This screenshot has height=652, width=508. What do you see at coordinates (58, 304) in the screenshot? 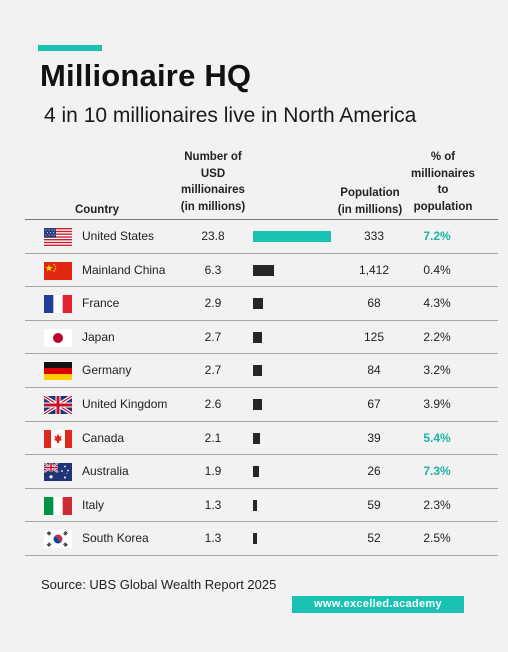
I see `france-flag-icon` at bounding box center [58, 304].